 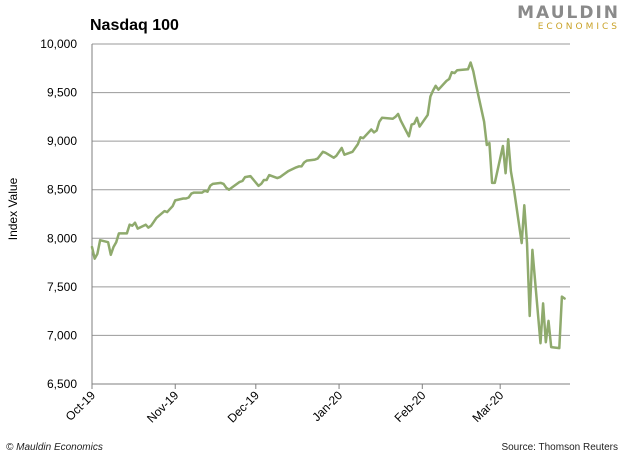 What do you see at coordinates (162, 406) in the screenshot?
I see `x-tick-label: Nov-19` at bounding box center [162, 406].